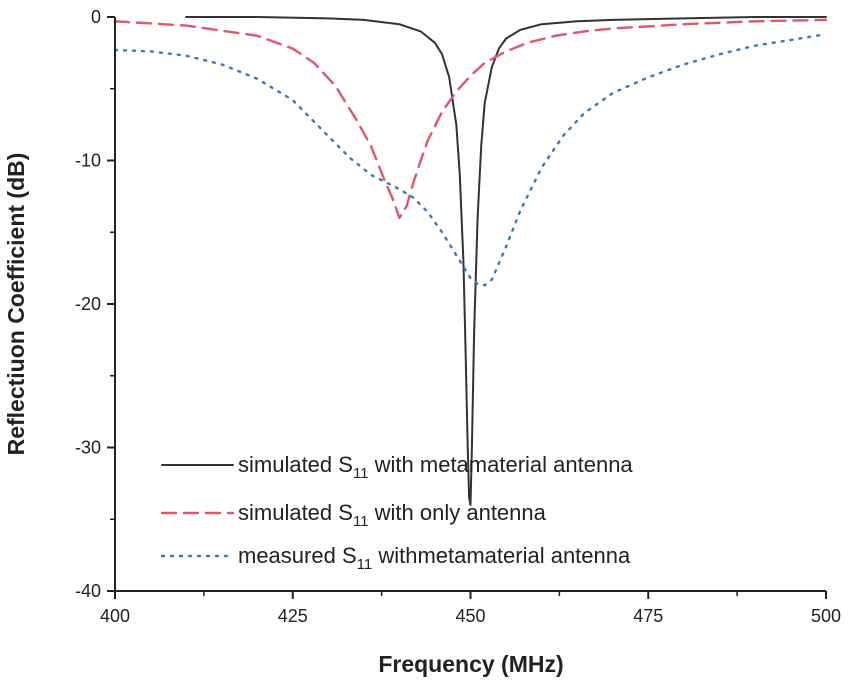 The height and width of the screenshot is (687, 850). I want to click on legend-label: simulated S11 with only antenna, so click(392, 515).